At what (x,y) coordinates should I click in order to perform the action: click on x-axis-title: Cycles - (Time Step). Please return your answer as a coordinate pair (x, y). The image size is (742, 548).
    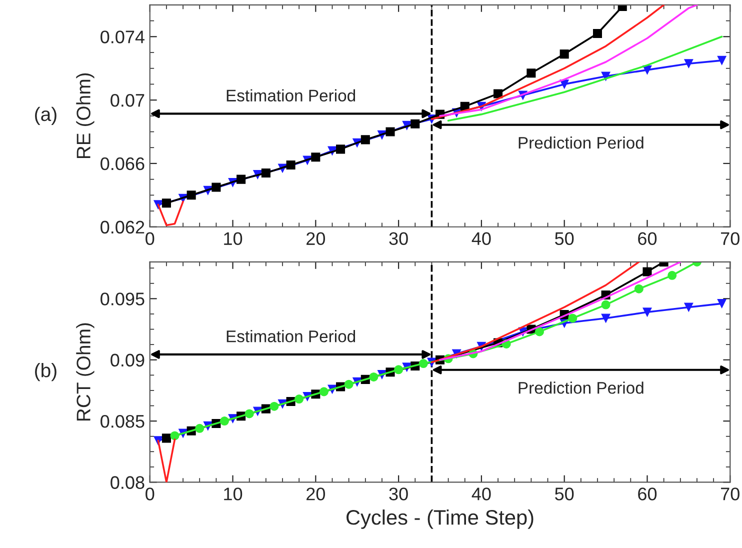
    Looking at the image, I should click on (440, 519).